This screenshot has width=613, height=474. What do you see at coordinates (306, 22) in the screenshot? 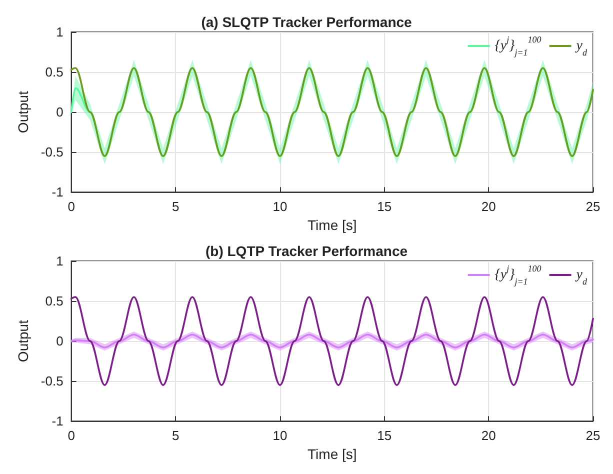
I see `chart-title: (a) SLQTP Tracker Performance` at bounding box center [306, 22].